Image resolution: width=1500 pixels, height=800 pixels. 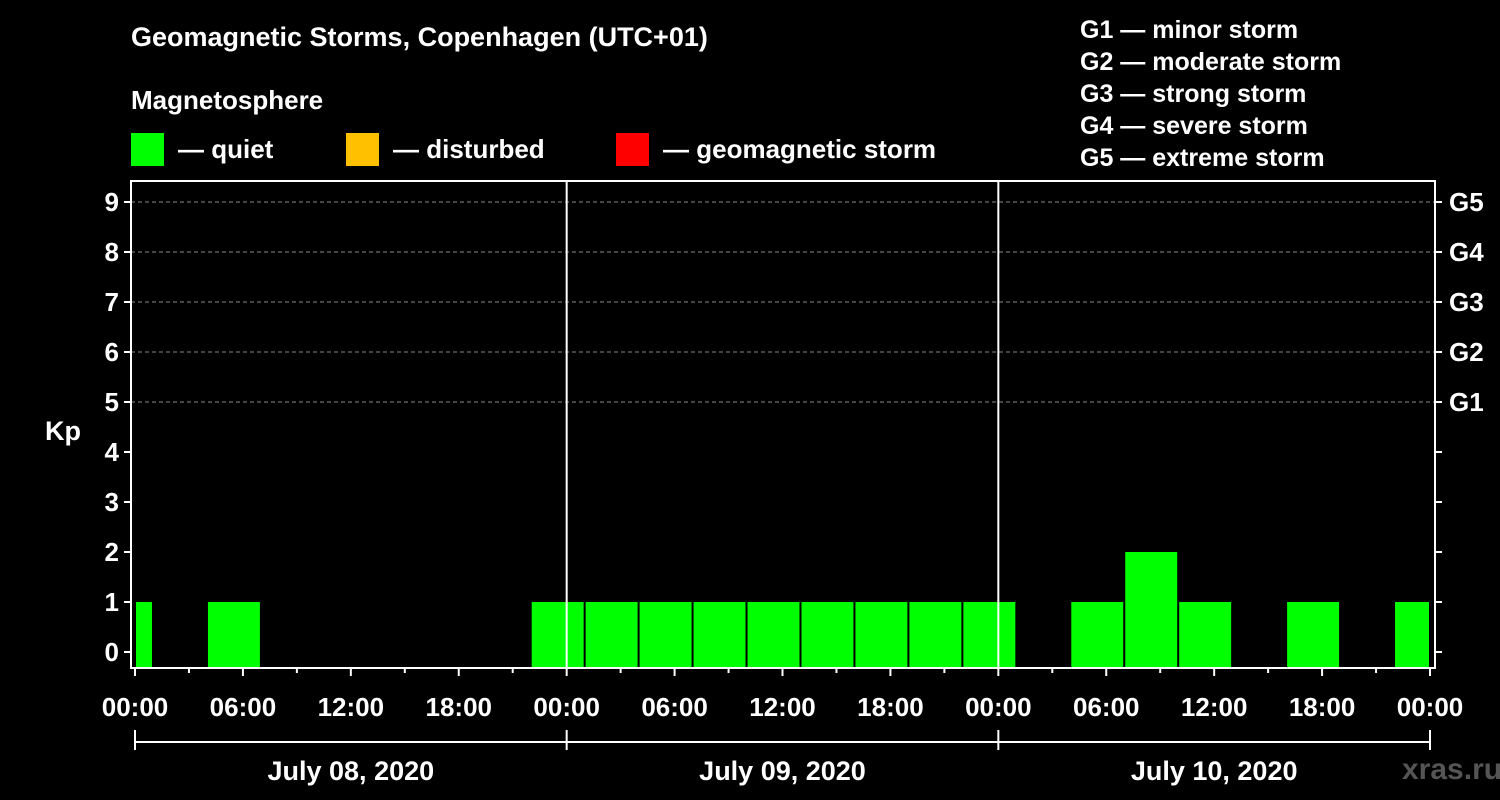 What do you see at coordinates (1466, 402) in the screenshot?
I see `g-level-label: G1` at bounding box center [1466, 402].